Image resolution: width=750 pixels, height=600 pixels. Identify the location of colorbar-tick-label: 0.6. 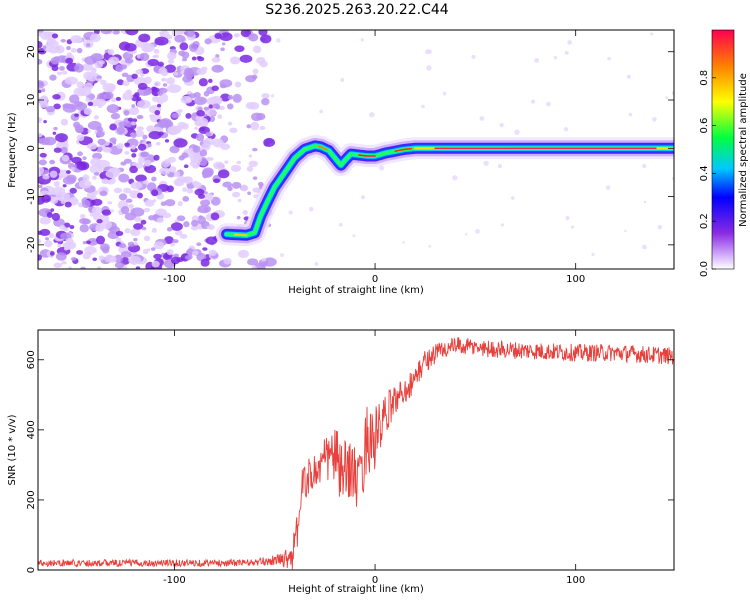
(704, 126).